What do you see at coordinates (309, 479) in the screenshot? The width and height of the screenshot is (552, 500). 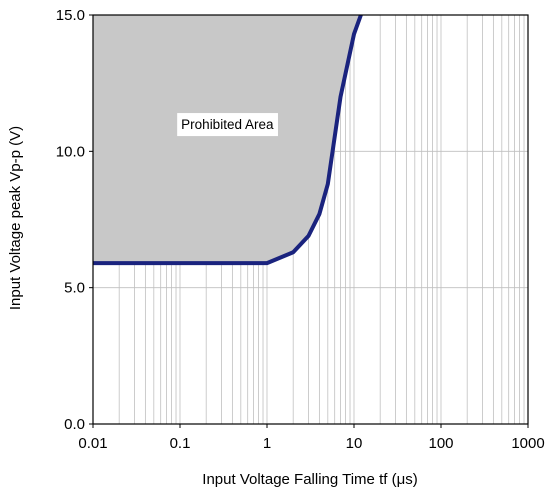 I see `x-axis-label: Input Voltage Falling Time tf (μs)` at bounding box center [309, 479].